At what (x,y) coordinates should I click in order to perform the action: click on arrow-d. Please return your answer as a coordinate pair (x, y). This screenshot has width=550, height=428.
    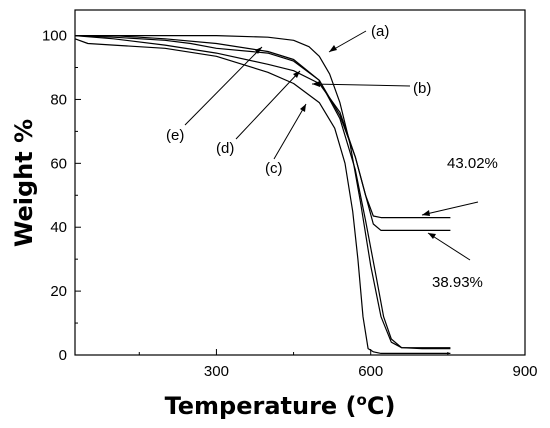
    Looking at the image, I should click on (268, 105).